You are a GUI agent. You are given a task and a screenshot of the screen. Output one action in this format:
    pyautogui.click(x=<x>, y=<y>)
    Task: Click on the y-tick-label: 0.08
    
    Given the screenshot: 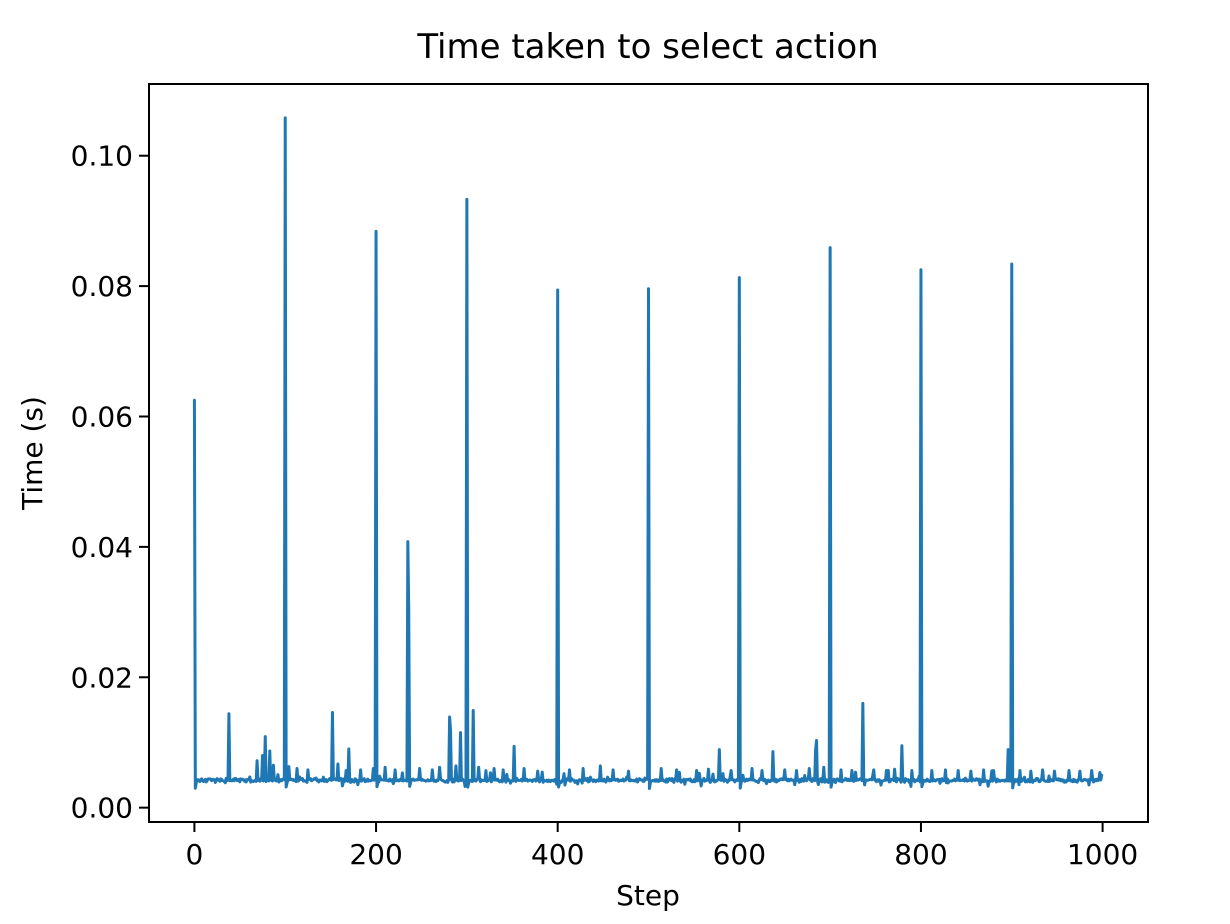 What is the action you would take?
    pyautogui.click(x=102, y=286)
    